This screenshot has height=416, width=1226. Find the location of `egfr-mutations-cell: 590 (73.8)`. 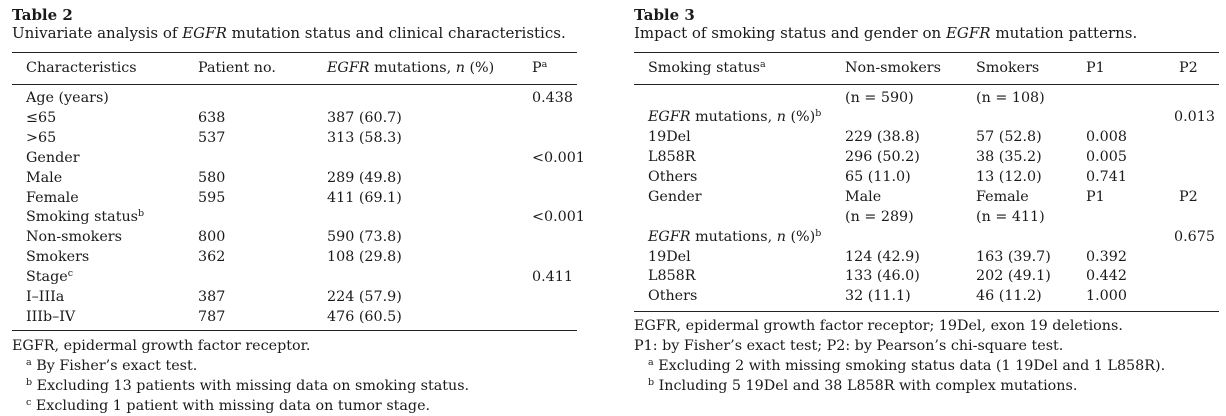

egfr-mutations-cell: 590 (73.8) is located at coordinates (364, 237).